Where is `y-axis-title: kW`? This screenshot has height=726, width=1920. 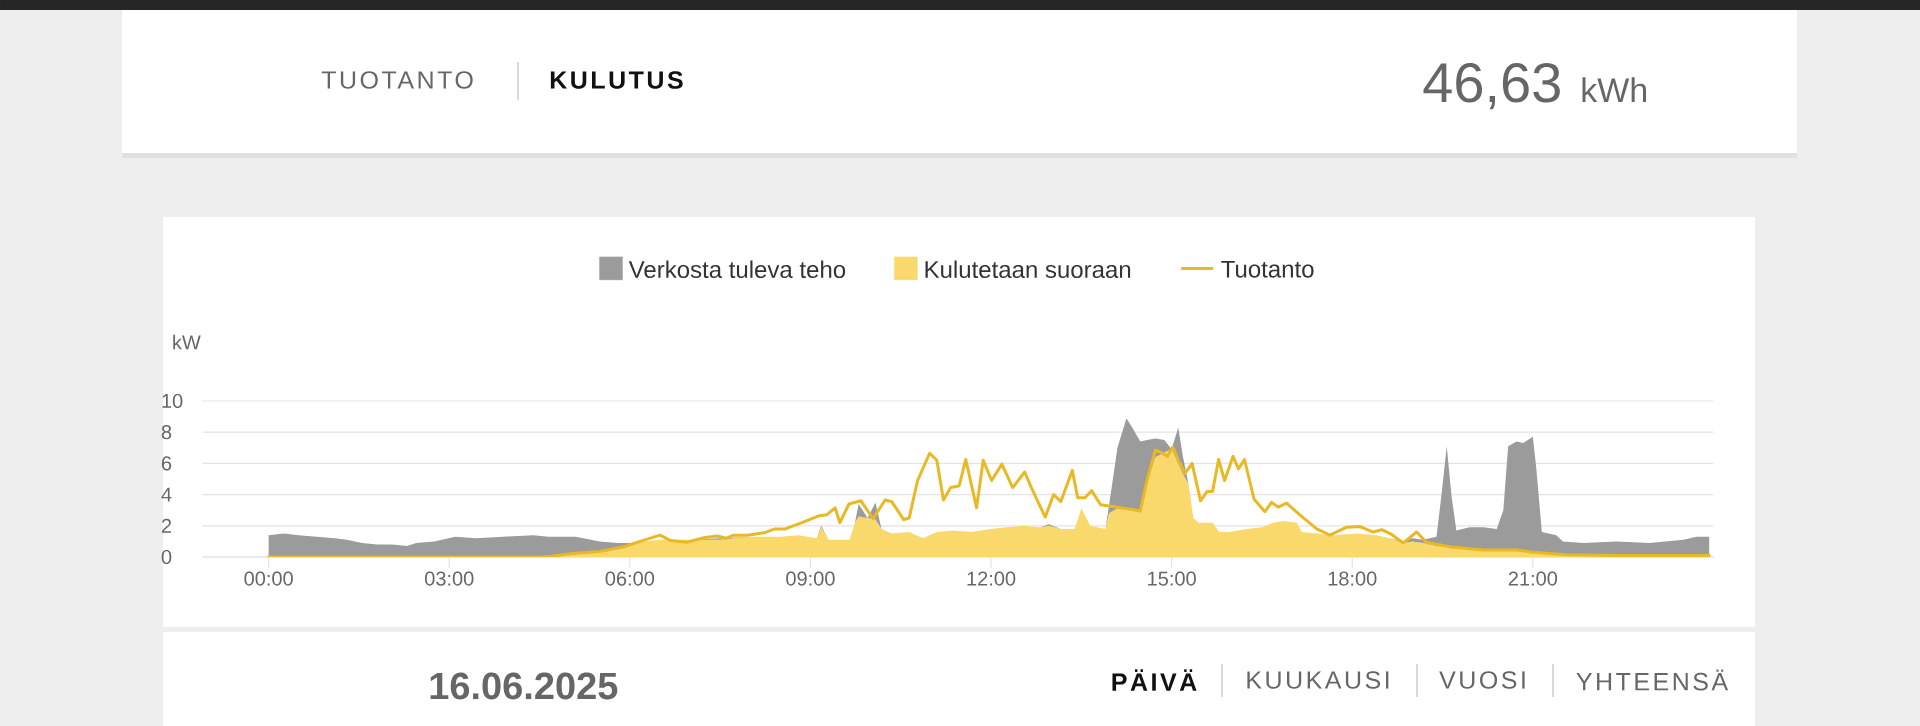
y-axis-title: kW is located at coordinates (187, 342).